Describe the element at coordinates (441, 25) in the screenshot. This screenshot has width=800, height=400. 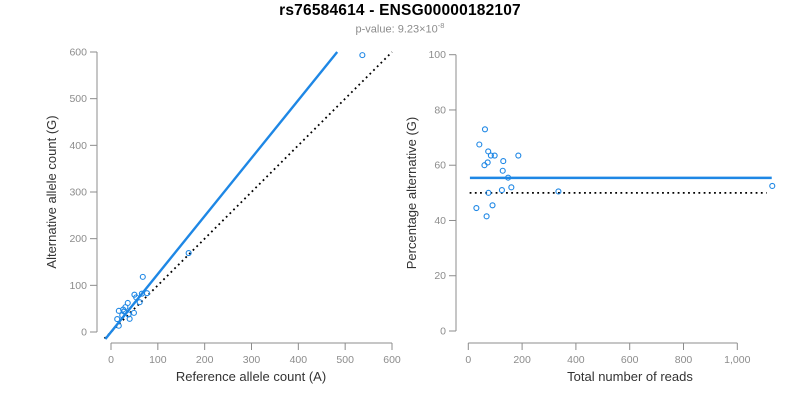
I see `p-value-exponent: -8` at that location.